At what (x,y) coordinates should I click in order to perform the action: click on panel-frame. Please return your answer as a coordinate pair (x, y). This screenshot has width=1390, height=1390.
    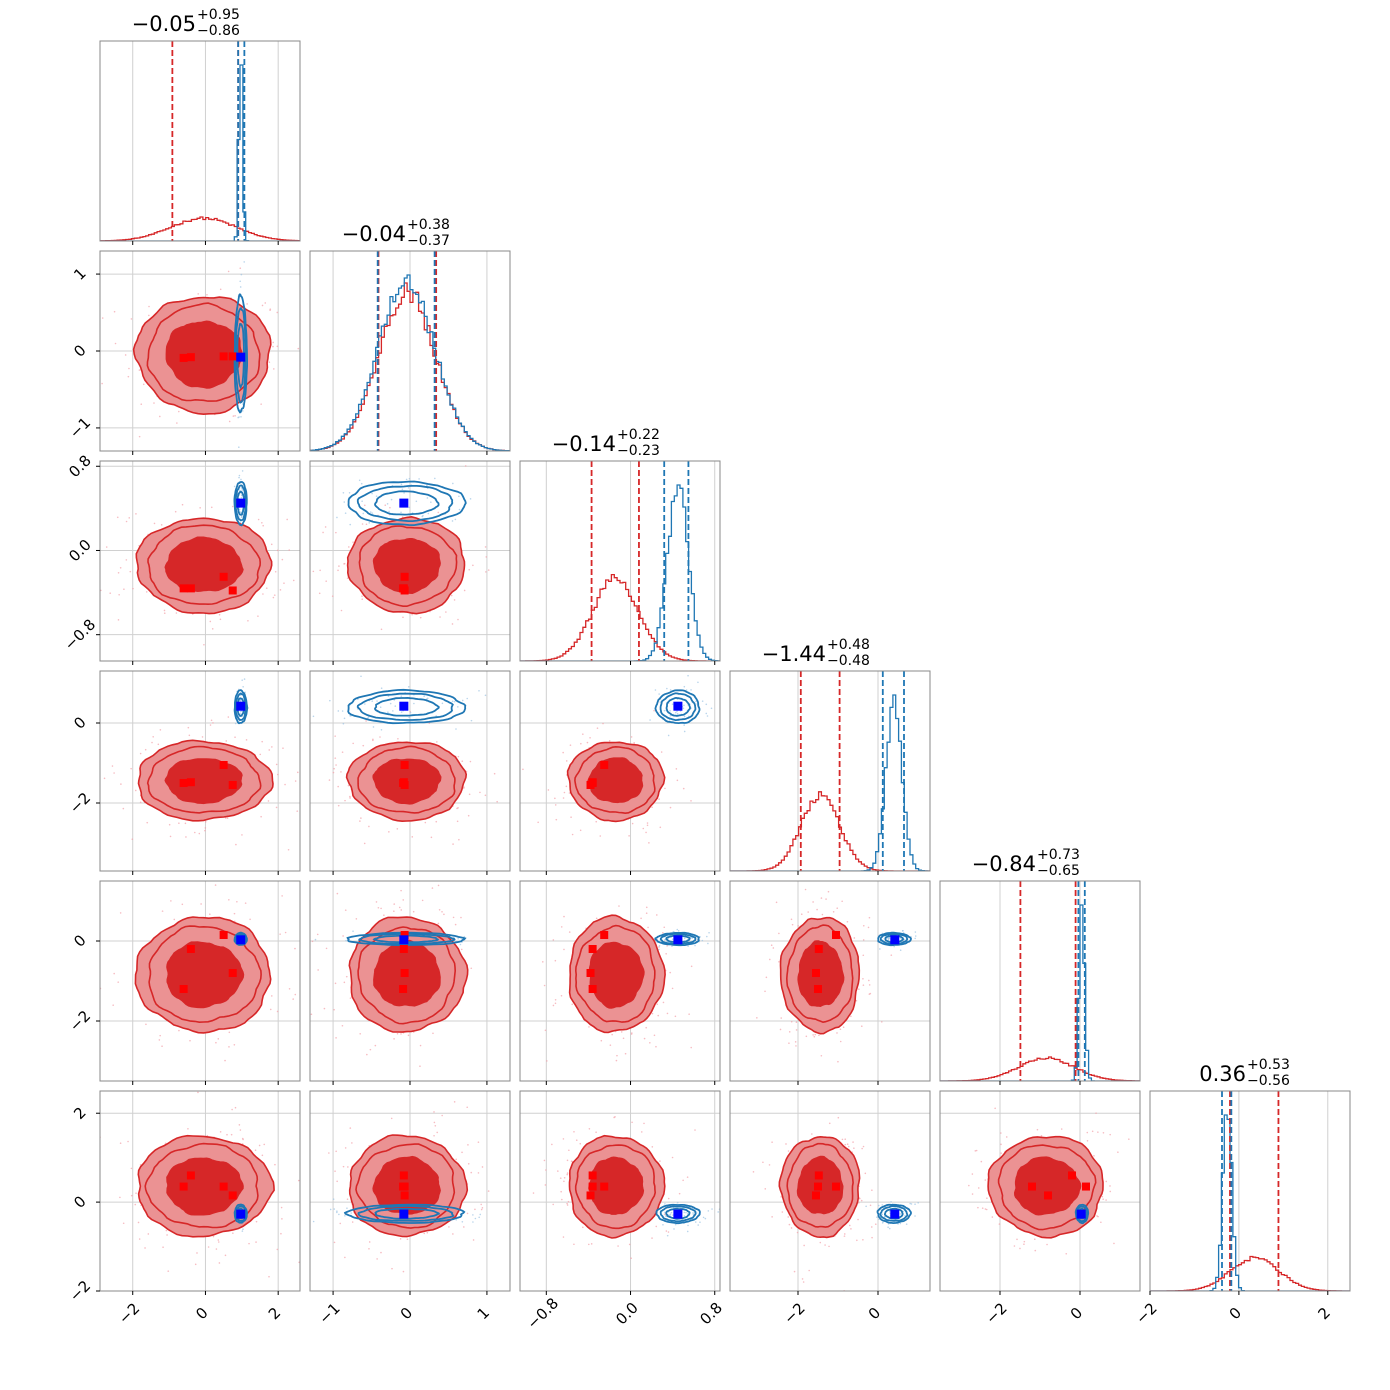
    Looking at the image, I should click on (830, 1191).